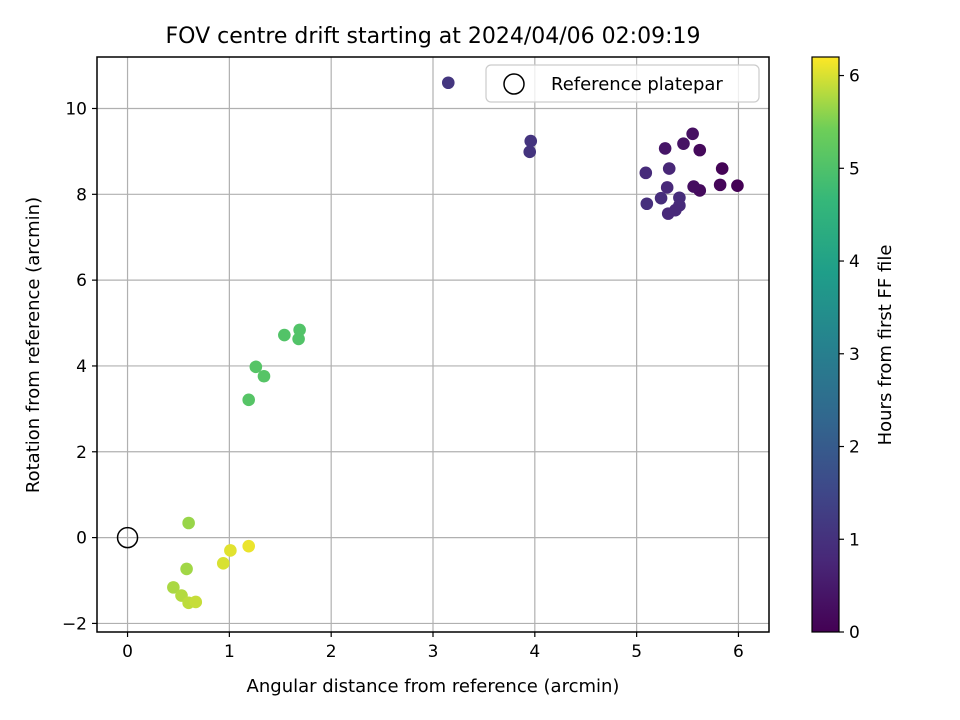 This screenshot has height=720, width=960. Describe the element at coordinates (33, 345) in the screenshot. I see `y-axis-label: Rotation from reference (arcmin)` at that location.